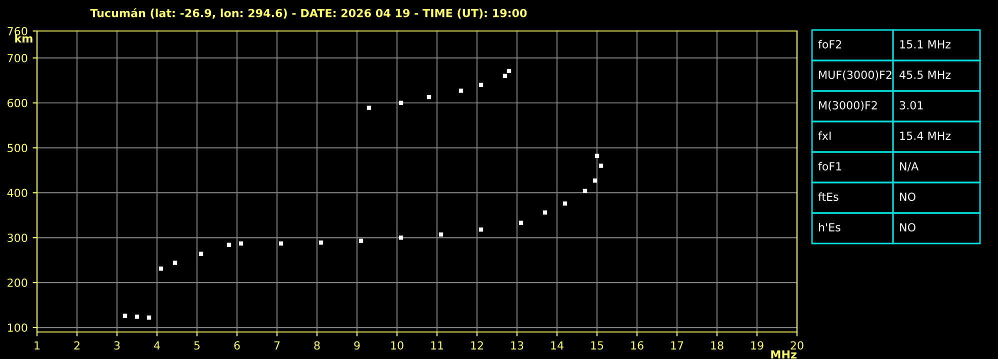 This screenshot has width=998, height=359. What do you see at coordinates (637, 345) in the screenshot?
I see `x-tick-label: 16` at bounding box center [637, 345].